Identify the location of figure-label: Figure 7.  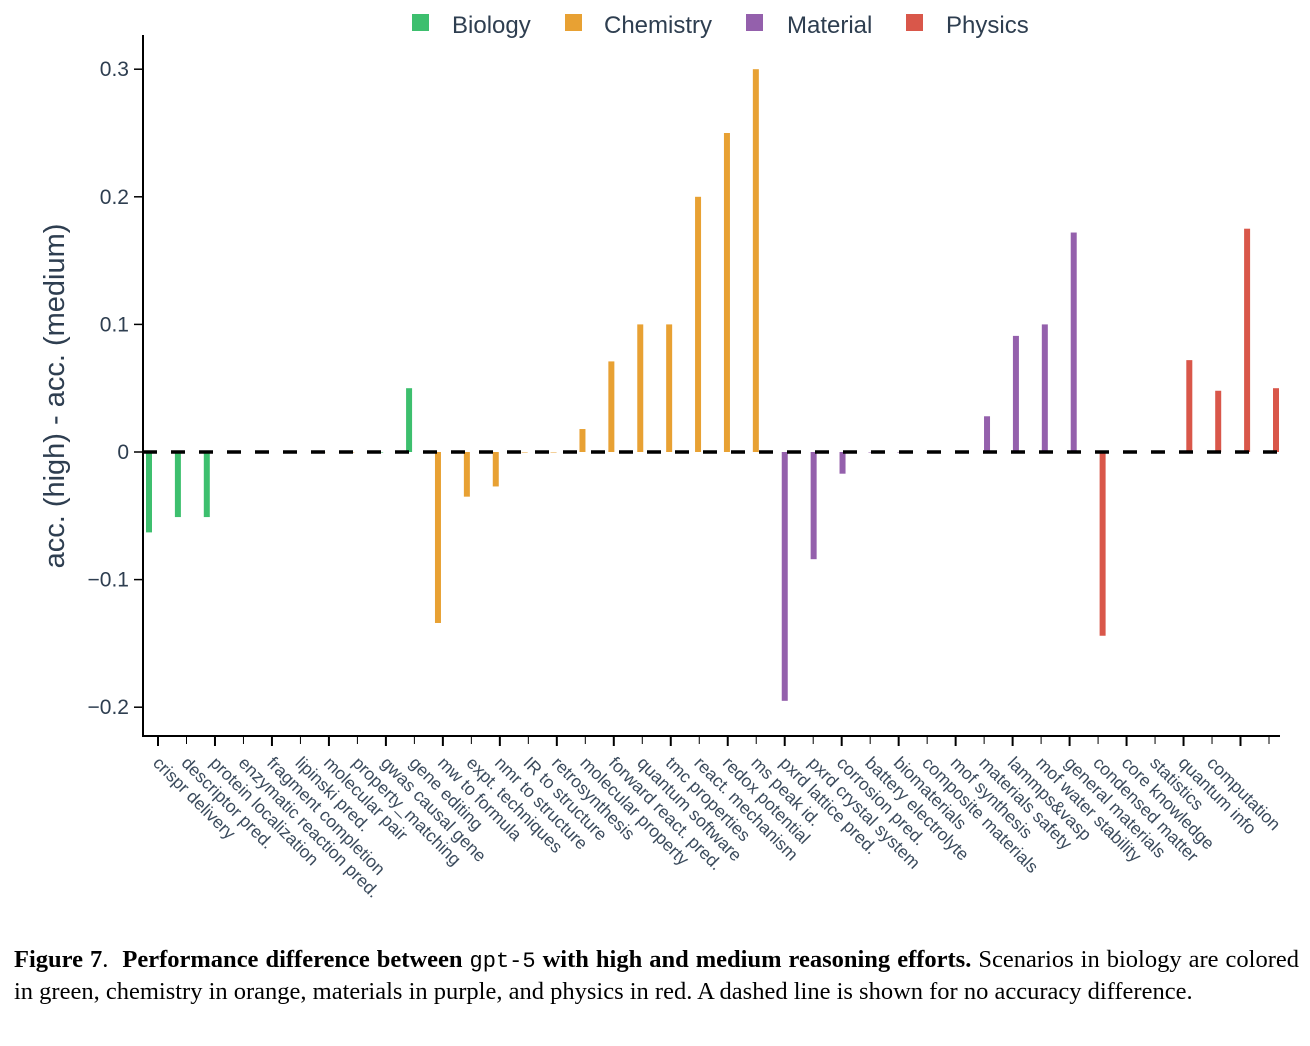
(58, 959).